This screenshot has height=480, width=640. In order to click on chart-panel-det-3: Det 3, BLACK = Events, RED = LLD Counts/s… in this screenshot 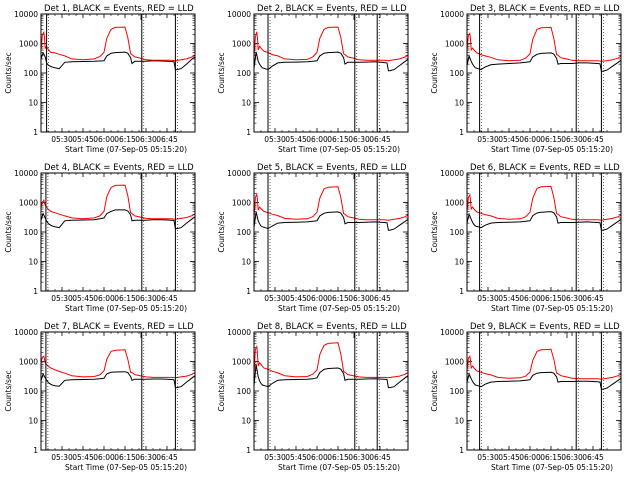, I will do `click(526, 79)`.